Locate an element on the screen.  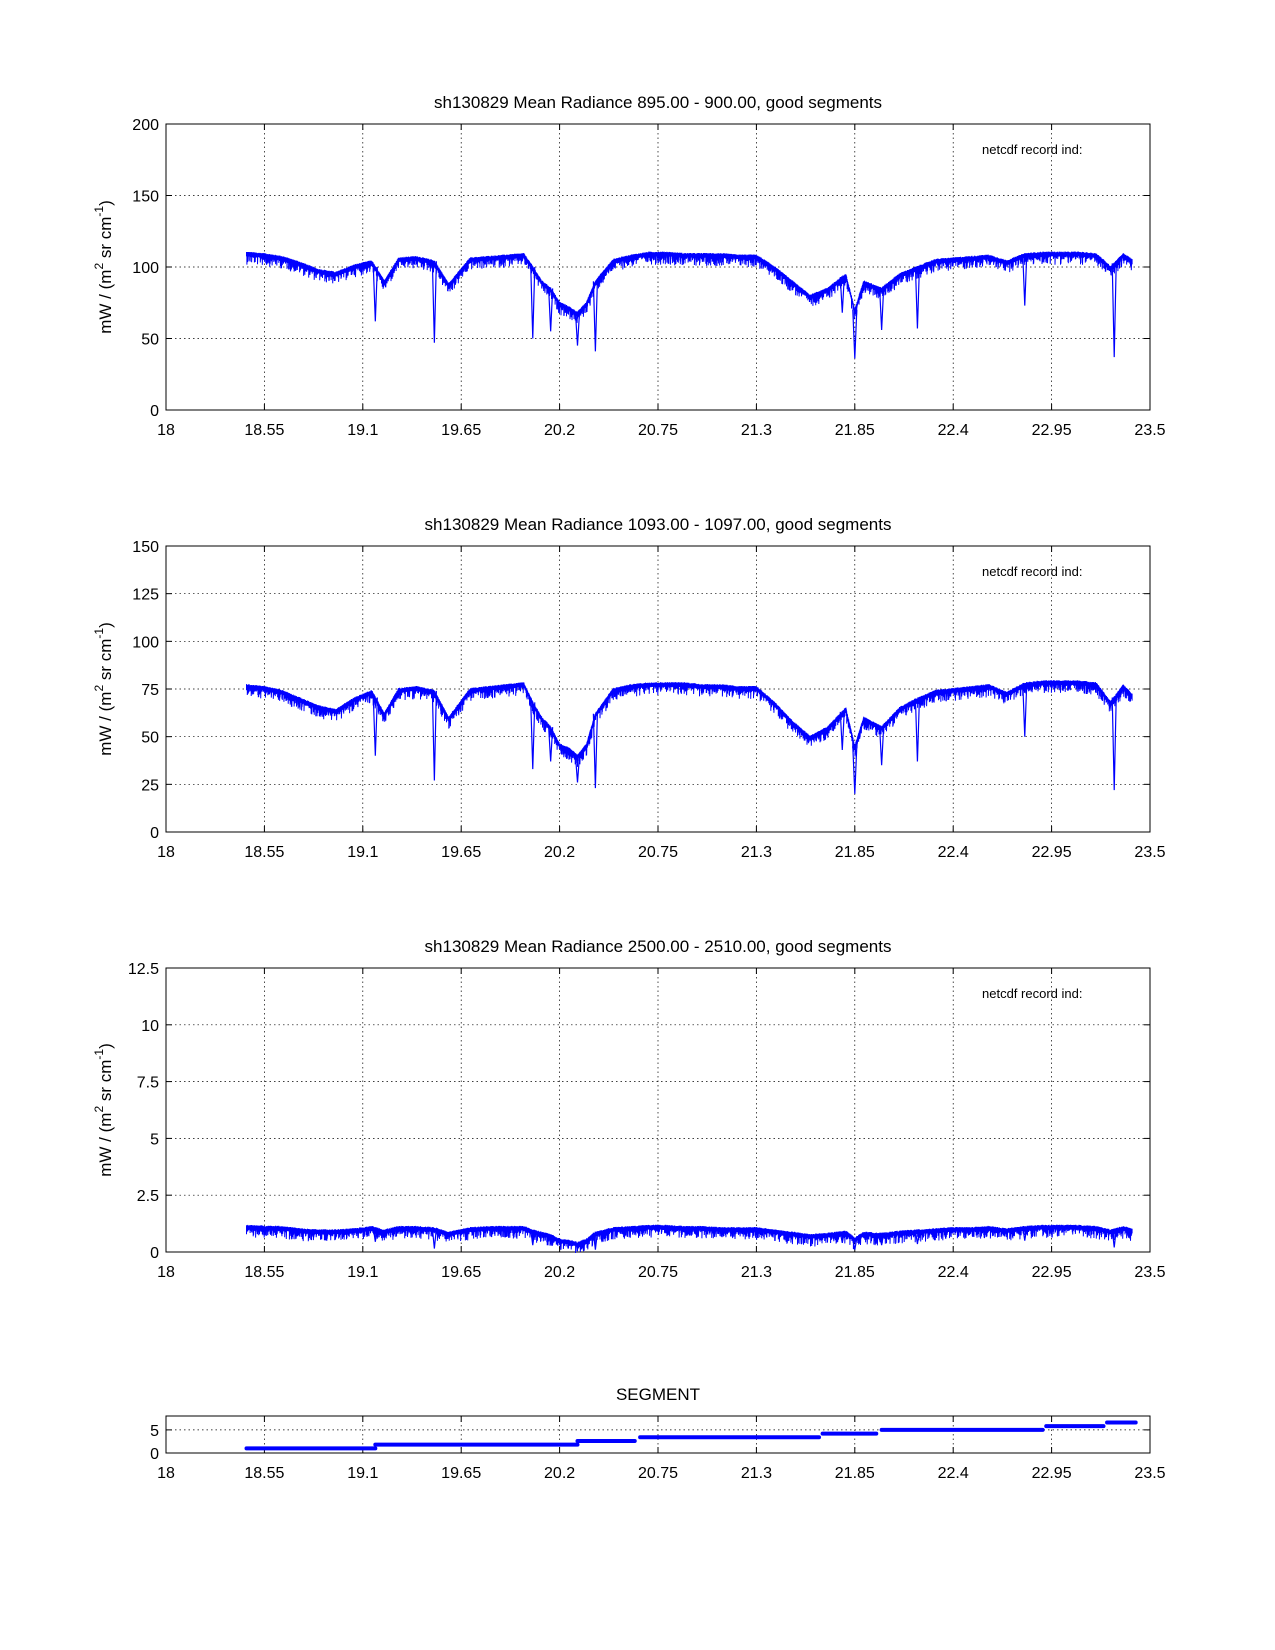
chart-title: SEGMENT is located at coordinates (658, 1394).